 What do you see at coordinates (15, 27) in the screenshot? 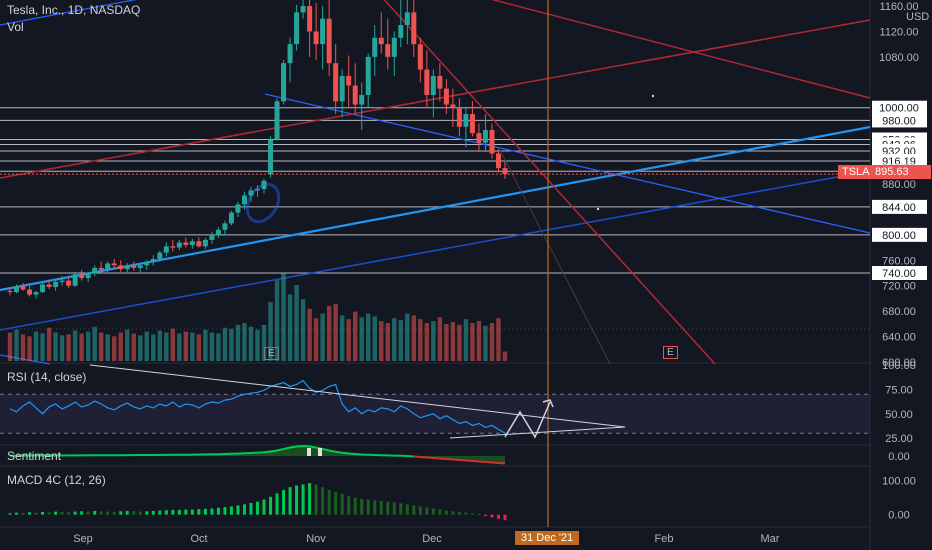
I see `volume-label: Vol` at bounding box center [15, 27].